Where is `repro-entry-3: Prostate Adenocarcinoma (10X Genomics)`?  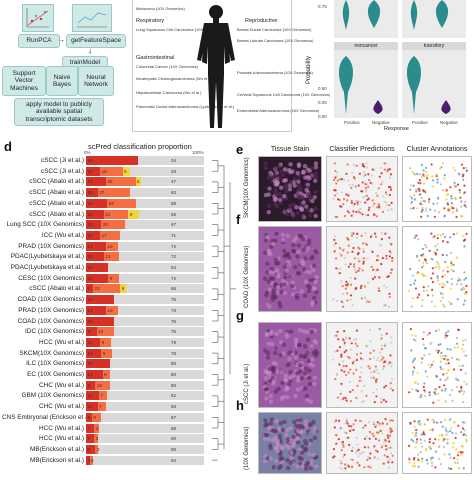
repro-entry-3: Prostate Adenocarcinoma (10X Genomics) is located at coordinates (275, 72).